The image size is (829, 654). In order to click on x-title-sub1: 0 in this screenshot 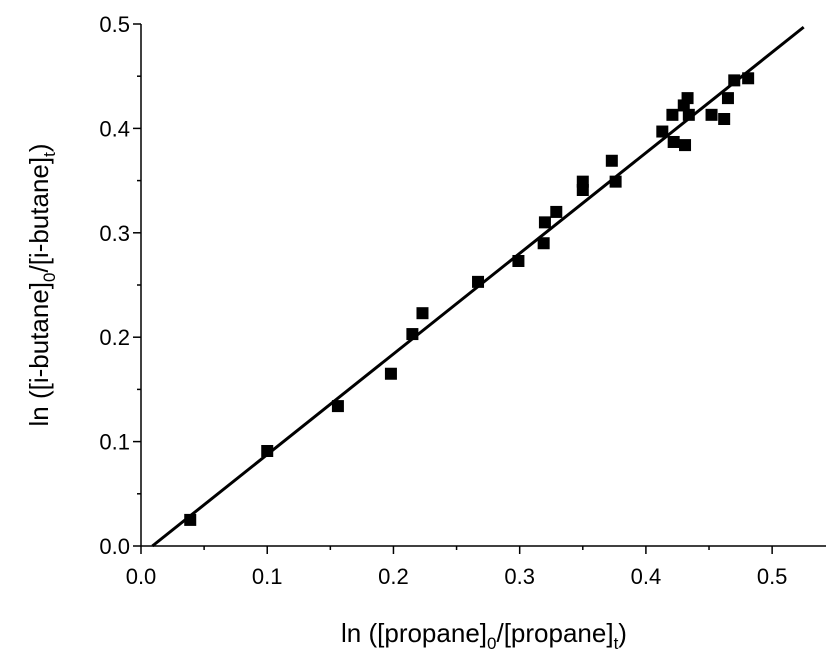, I will do `click(491, 643)`.